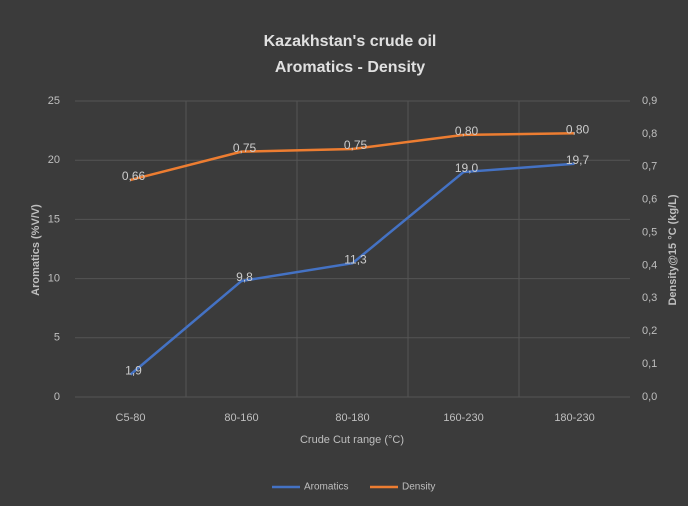 This screenshot has width=688, height=506. I want to click on y2-tick-label: 0,5, so click(649, 232).